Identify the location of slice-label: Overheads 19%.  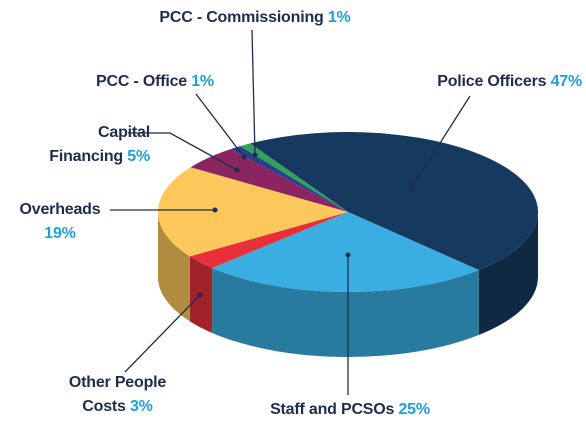
(60, 222).